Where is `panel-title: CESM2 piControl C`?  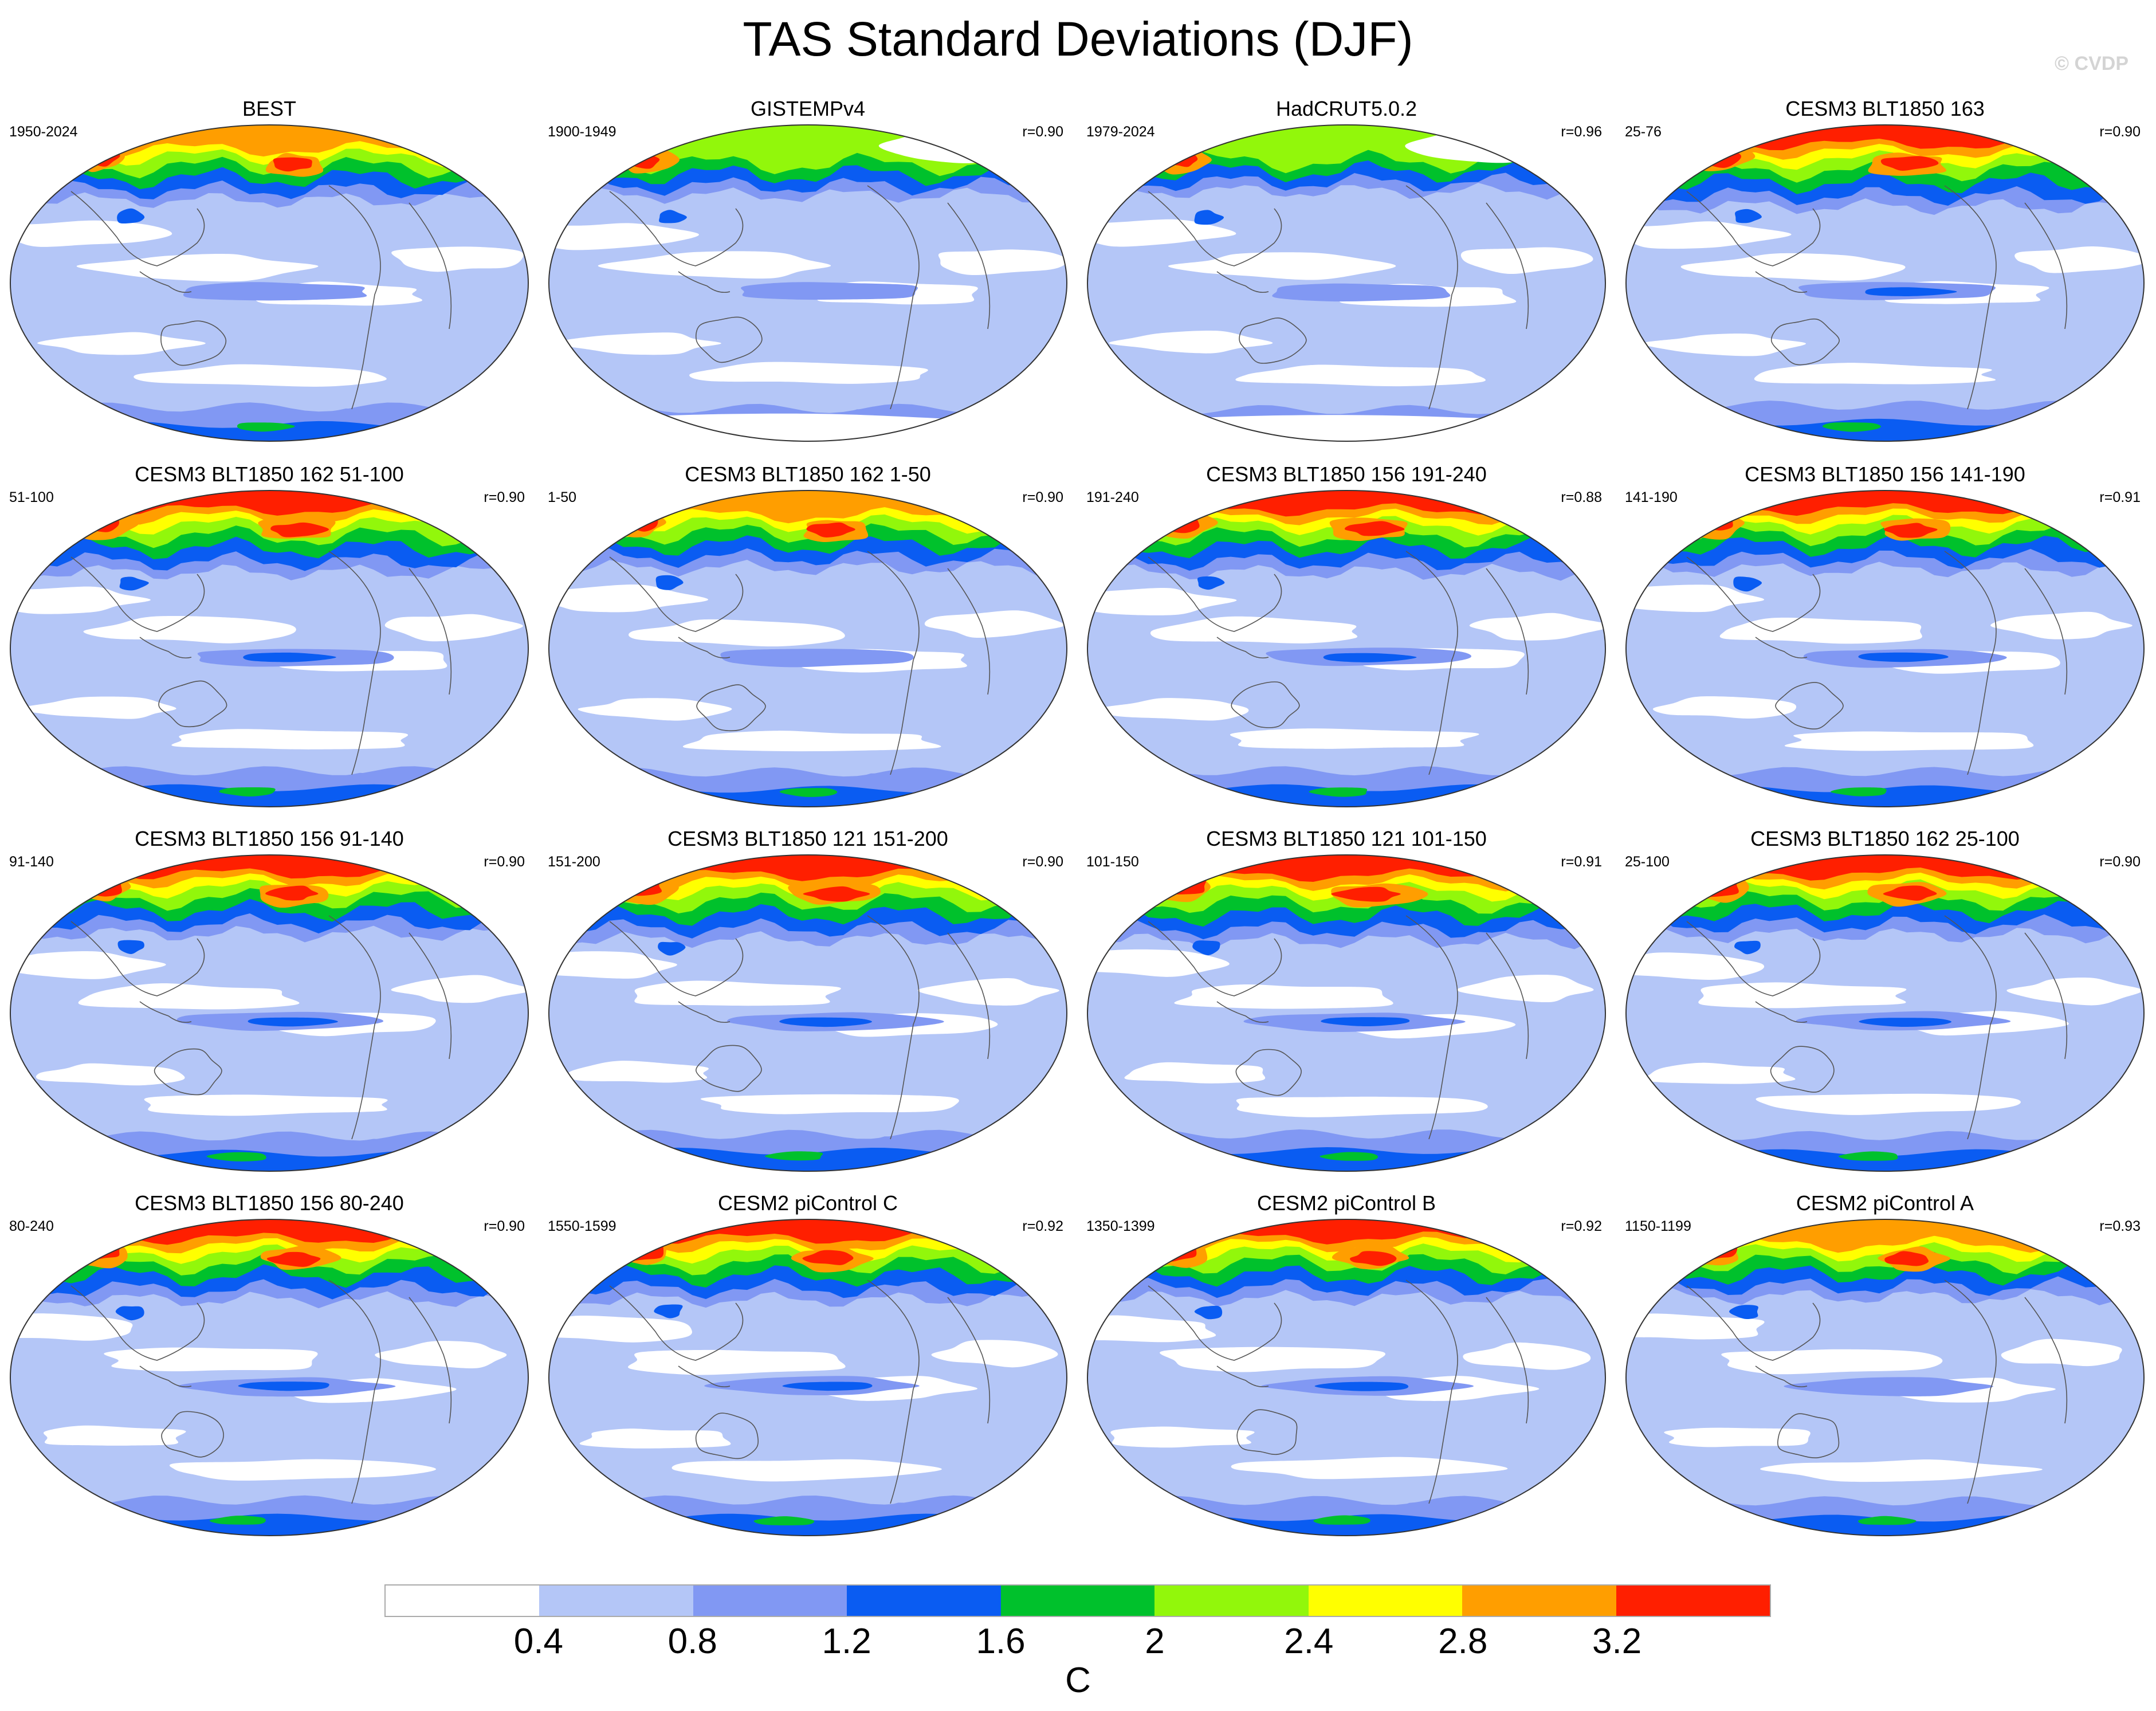 panel-title: CESM2 piControl C is located at coordinates (807, 1203).